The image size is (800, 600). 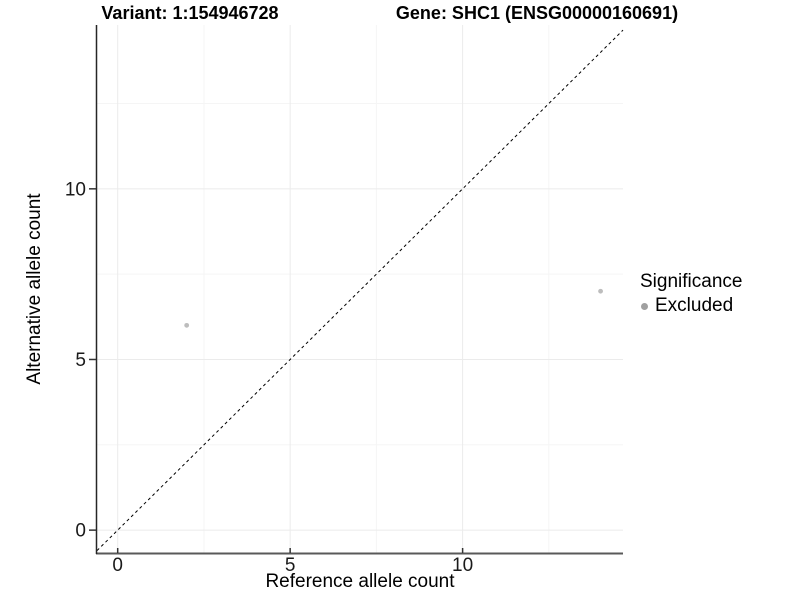 I want to click on legend-item-excluded: Excluded, so click(x=691, y=306).